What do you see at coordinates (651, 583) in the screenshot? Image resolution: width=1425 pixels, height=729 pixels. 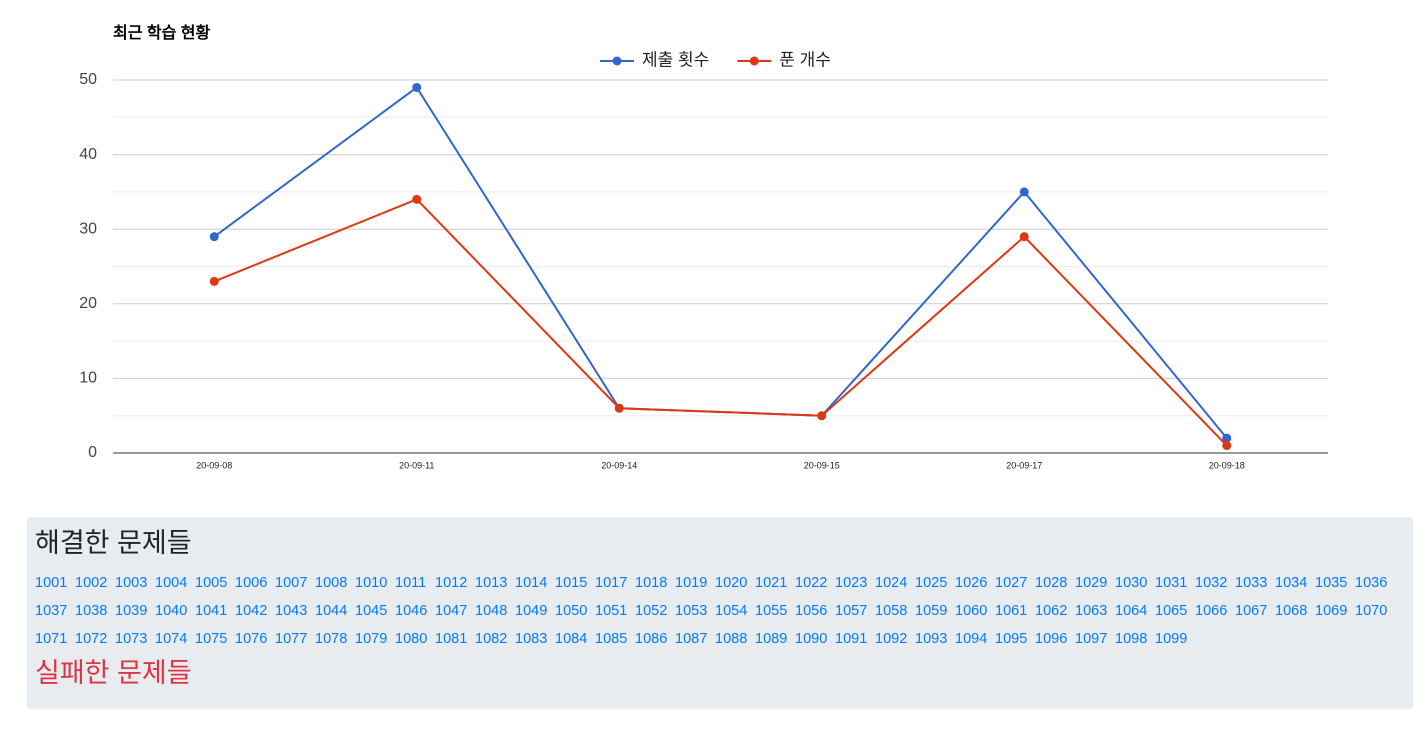 I see `problem-link: 1018` at bounding box center [651, 583].